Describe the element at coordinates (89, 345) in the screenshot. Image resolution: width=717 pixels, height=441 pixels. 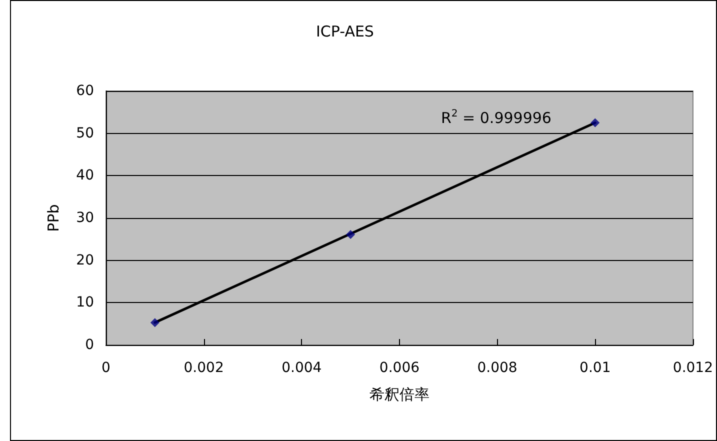
I see `y-tick-label: 0` at that location.